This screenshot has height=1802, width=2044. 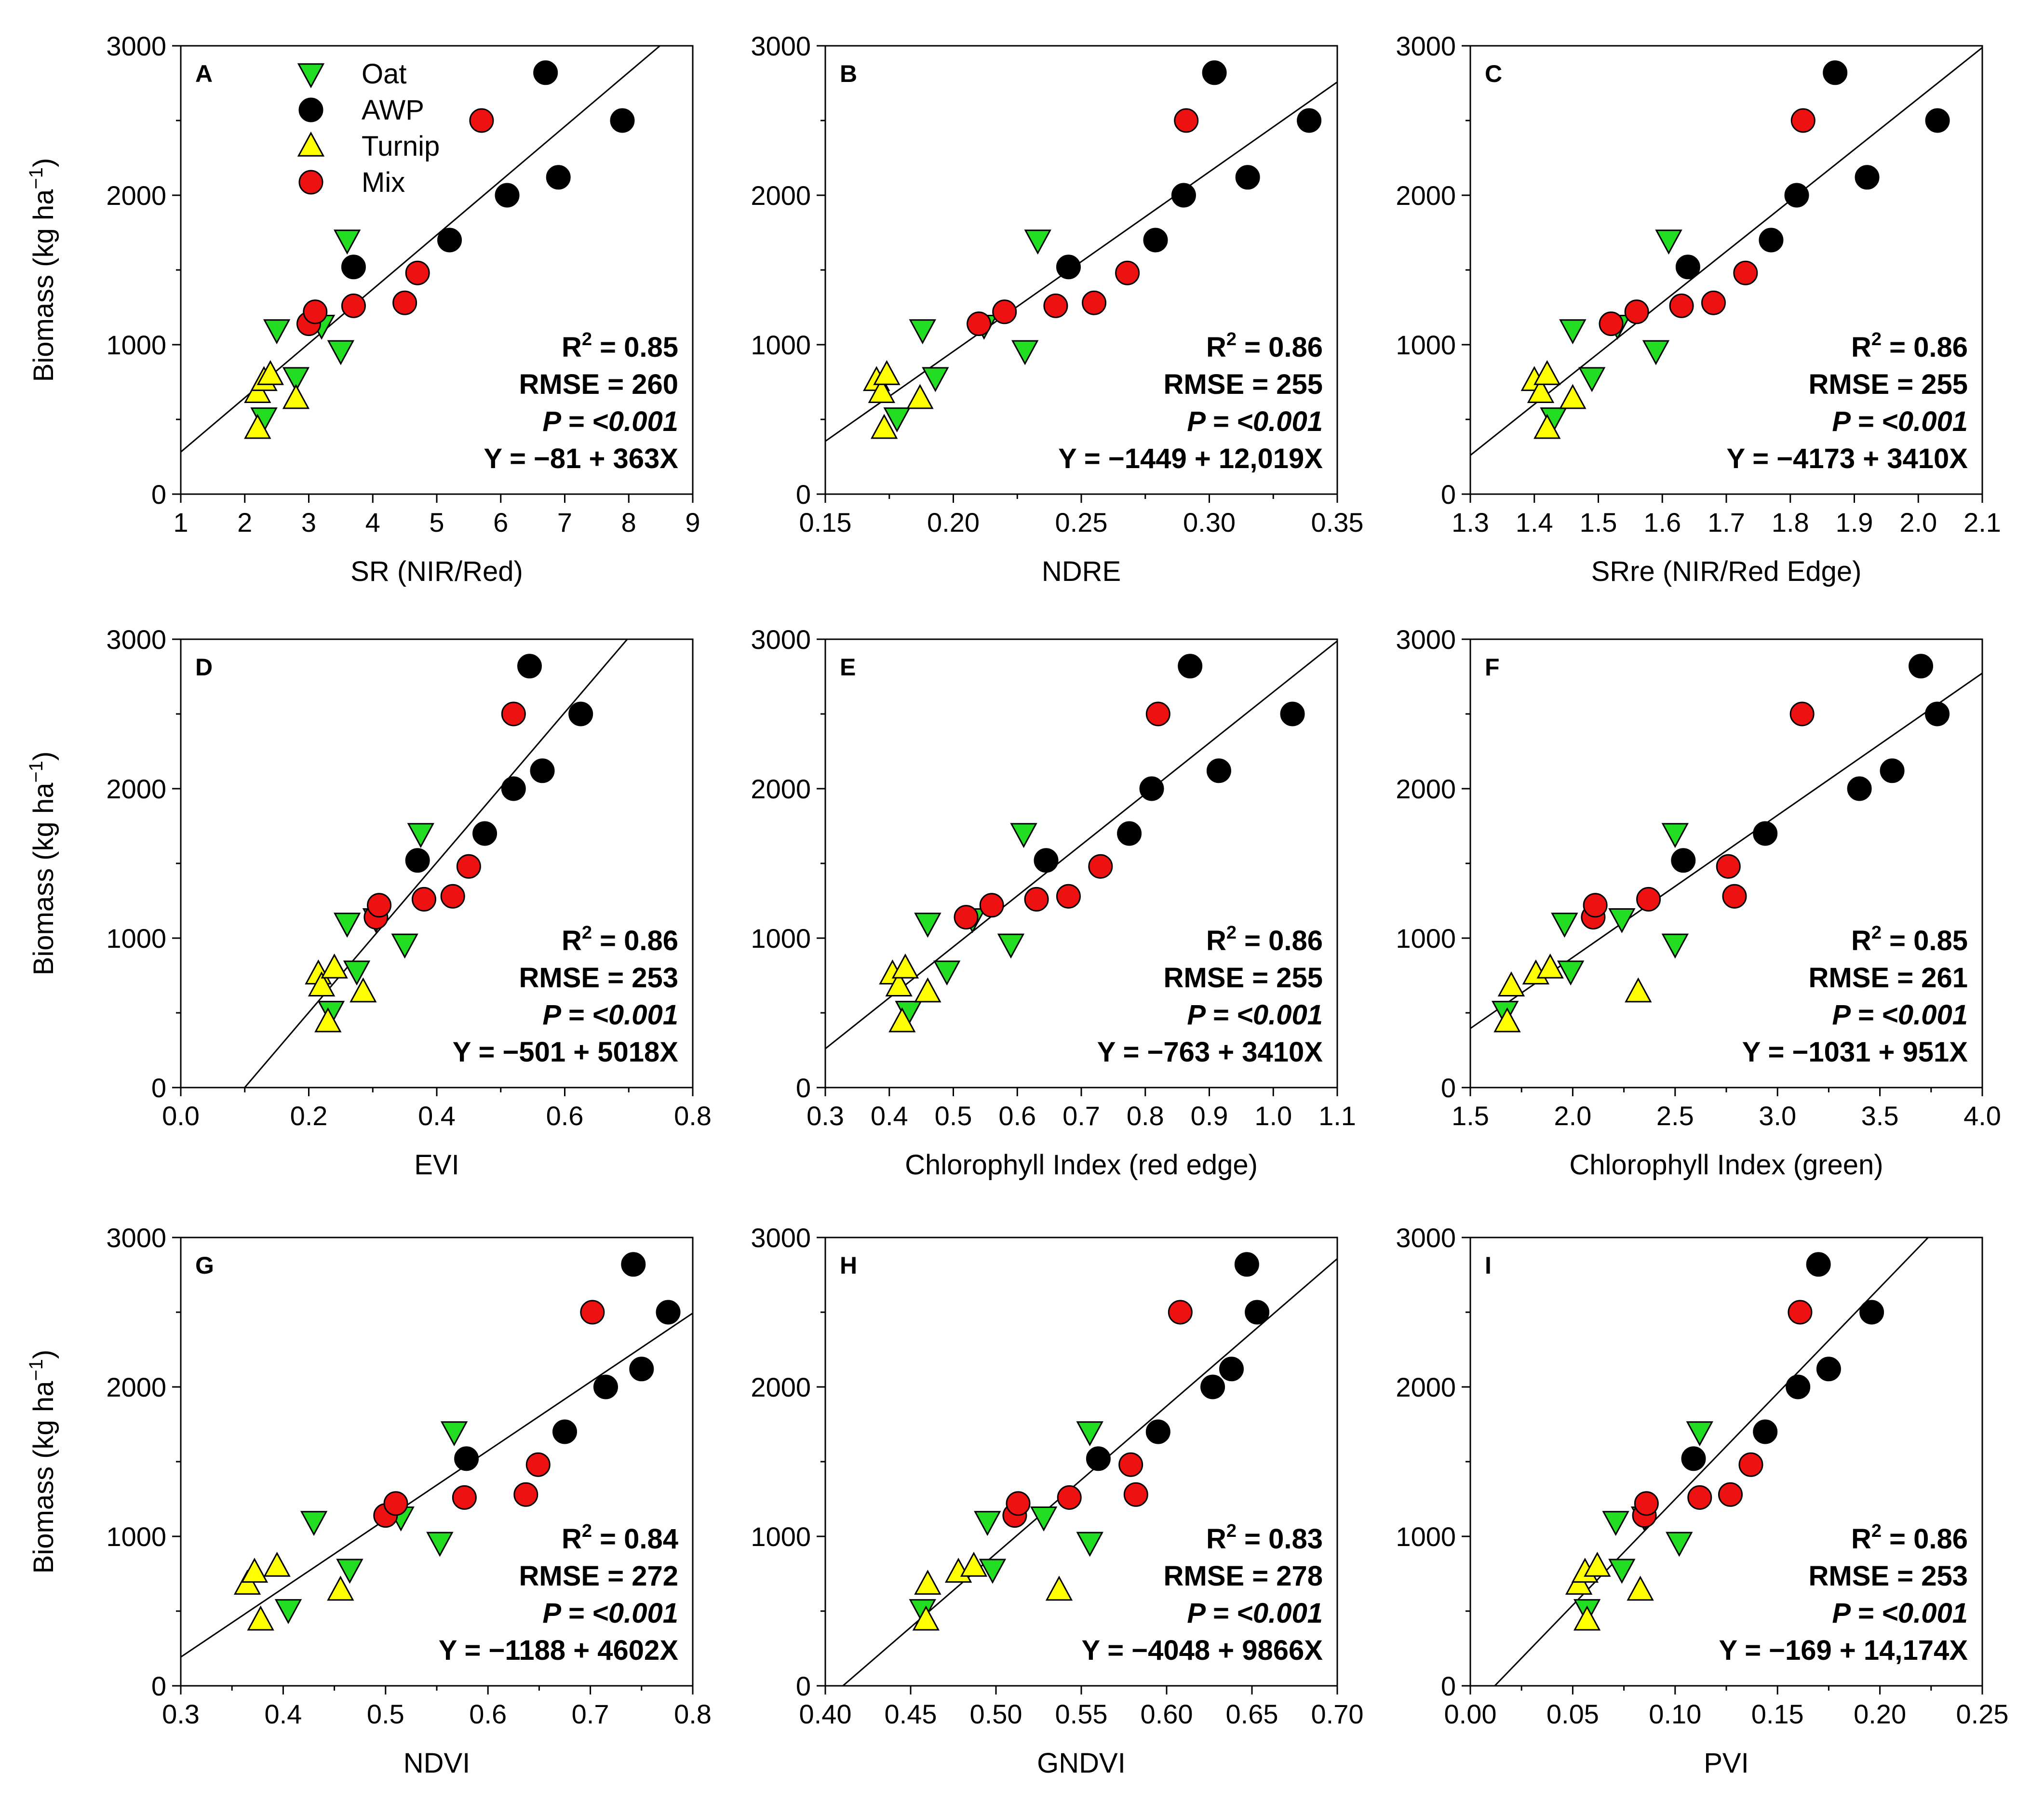 I want to click on legend-label-mix: Mix, so click(x=384, y=182).